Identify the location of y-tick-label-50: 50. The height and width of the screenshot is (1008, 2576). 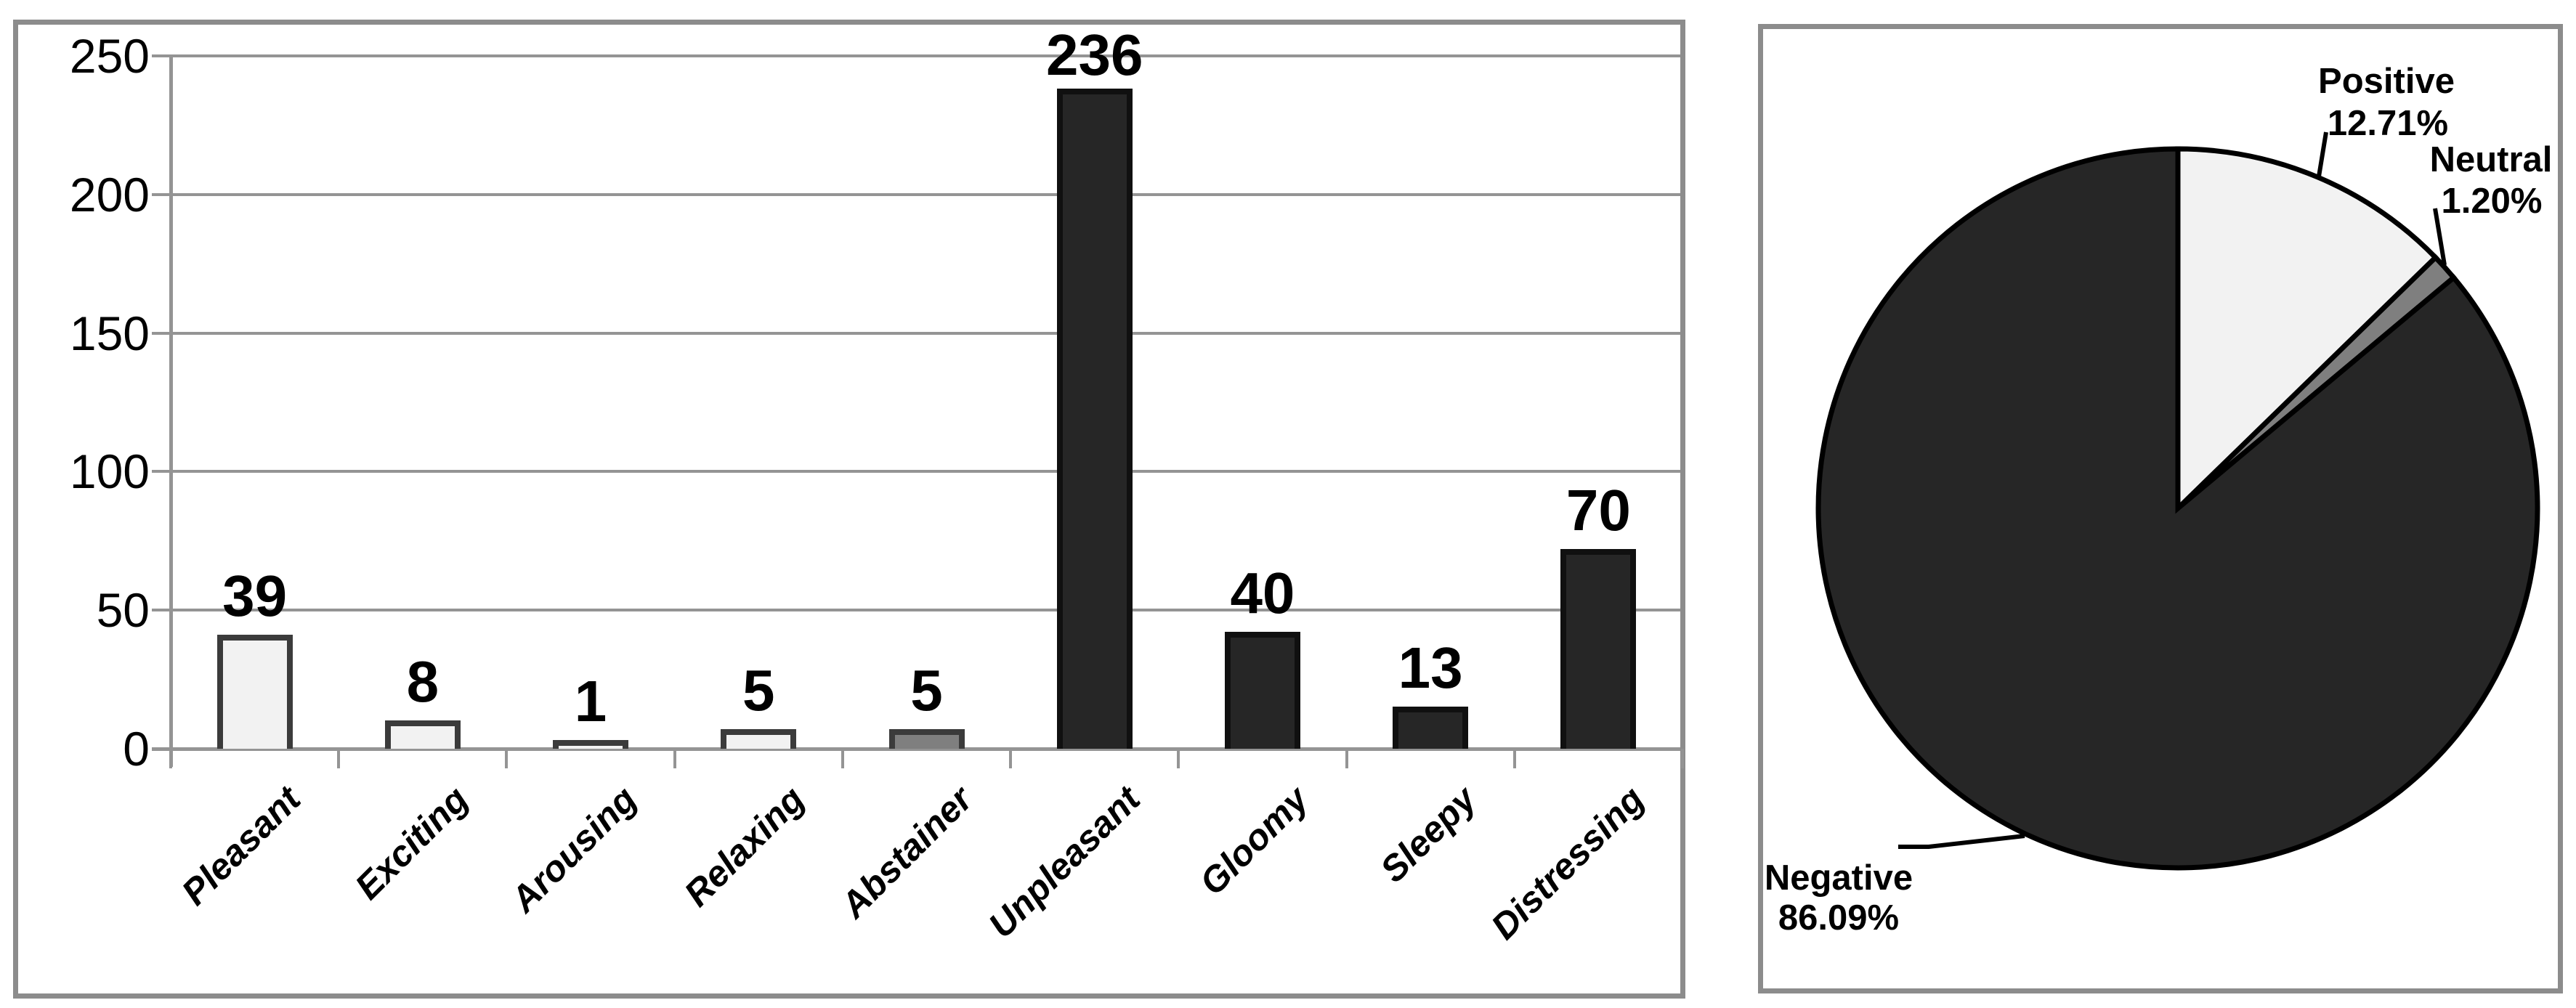
(123, 610).